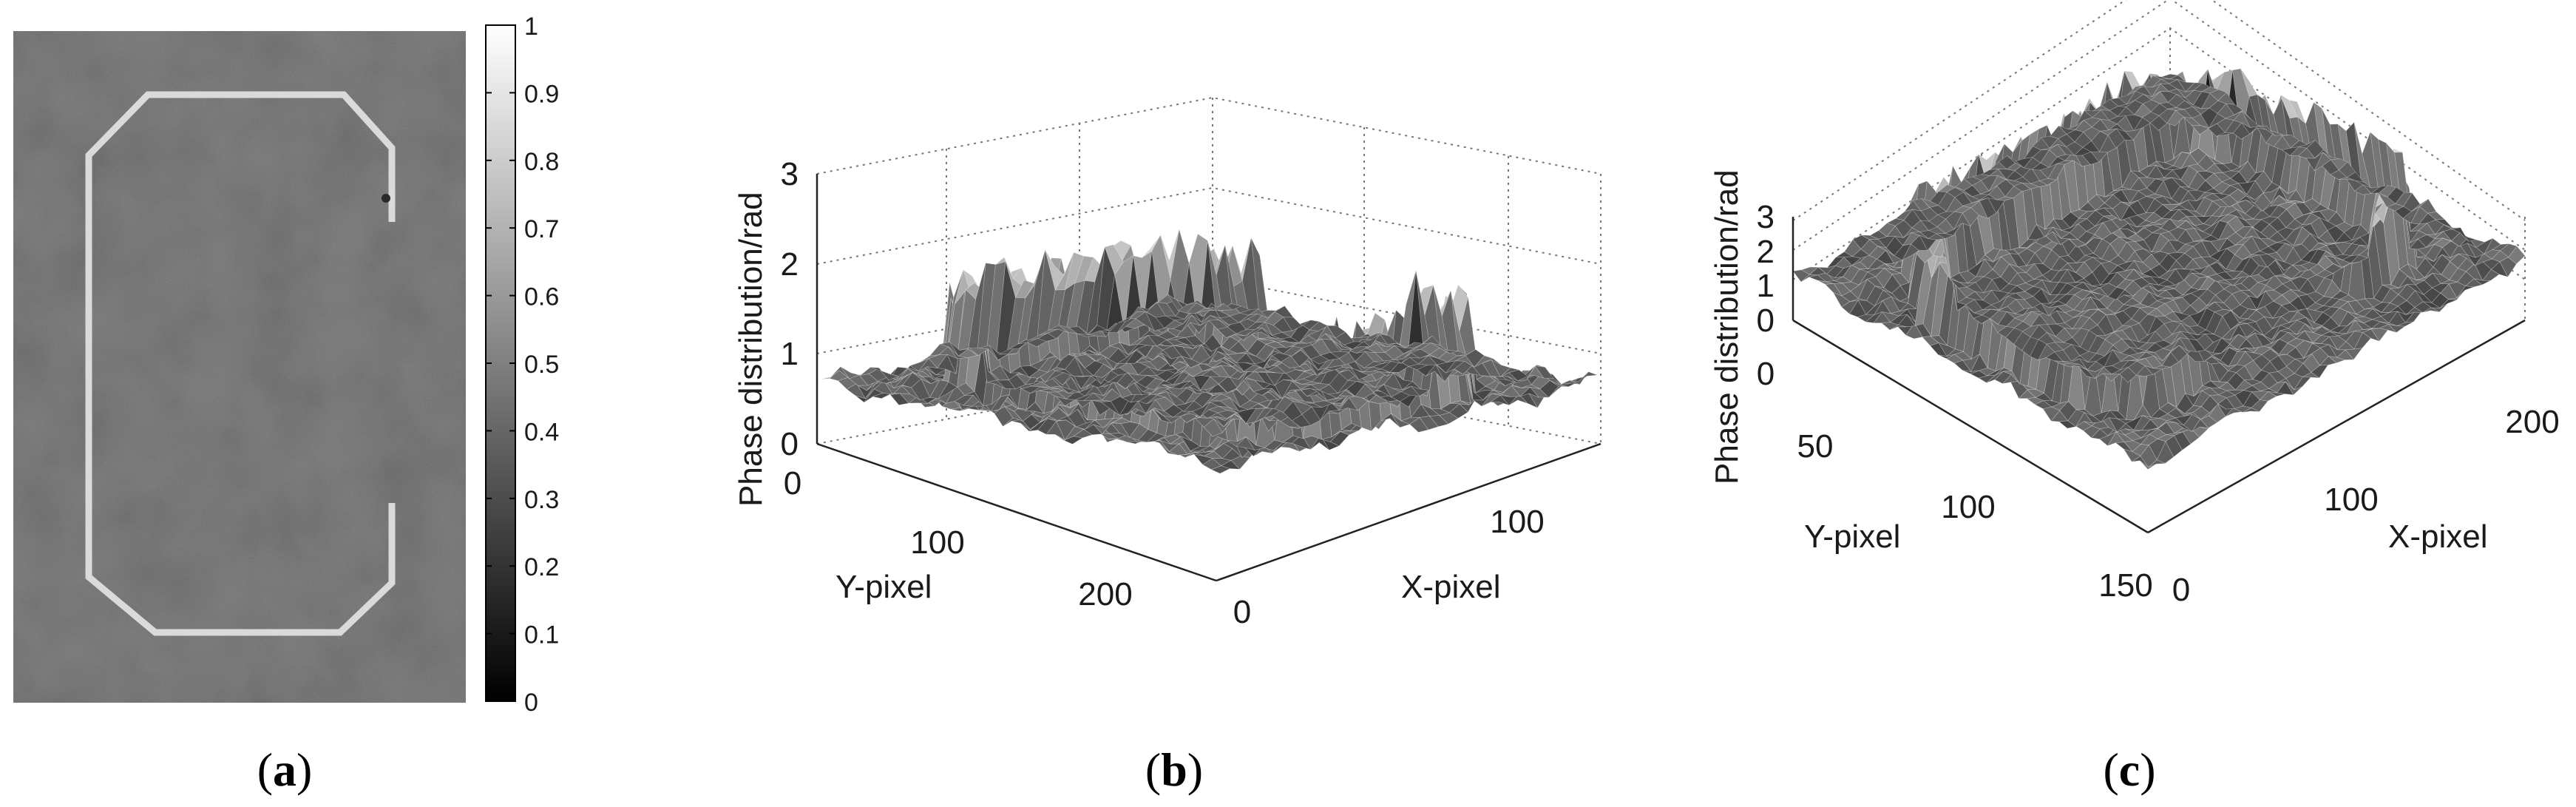  Describe the element at coordinates (1451, 587) in the screenshot. I see `x-axis-label-b: X-pixel` at that location.